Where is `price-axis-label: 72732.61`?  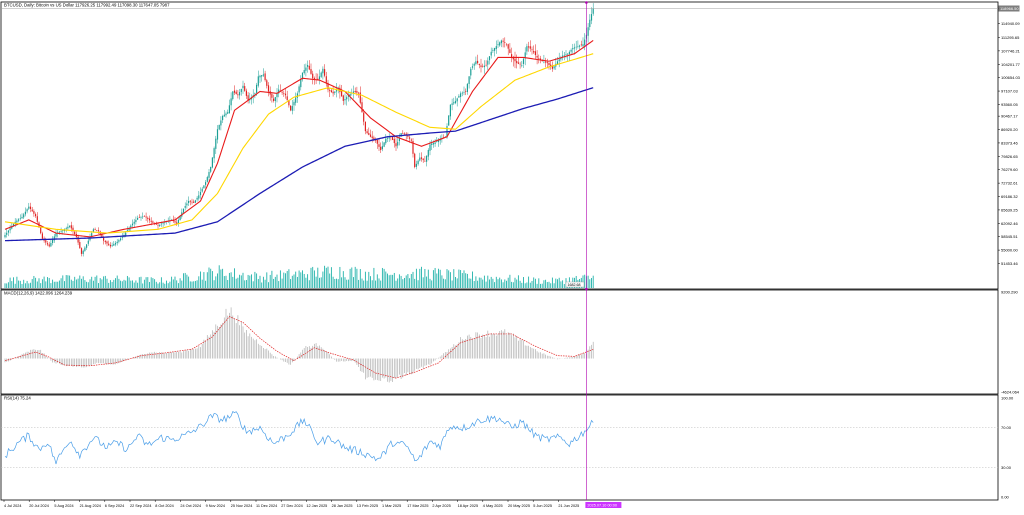 price-axis-label: 72732.61 is located at coordinates (1009, 183).